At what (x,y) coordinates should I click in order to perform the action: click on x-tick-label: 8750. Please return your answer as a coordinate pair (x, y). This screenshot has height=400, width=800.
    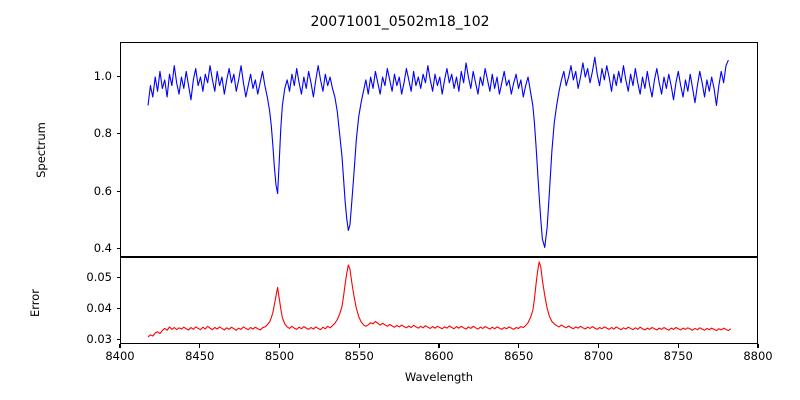
    Looking at the image, I should click on (678, 356).